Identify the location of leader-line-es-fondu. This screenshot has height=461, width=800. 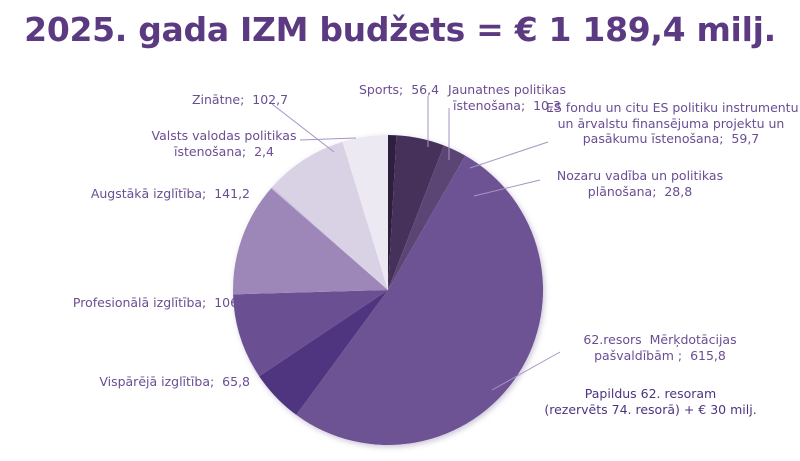
(509, 155).